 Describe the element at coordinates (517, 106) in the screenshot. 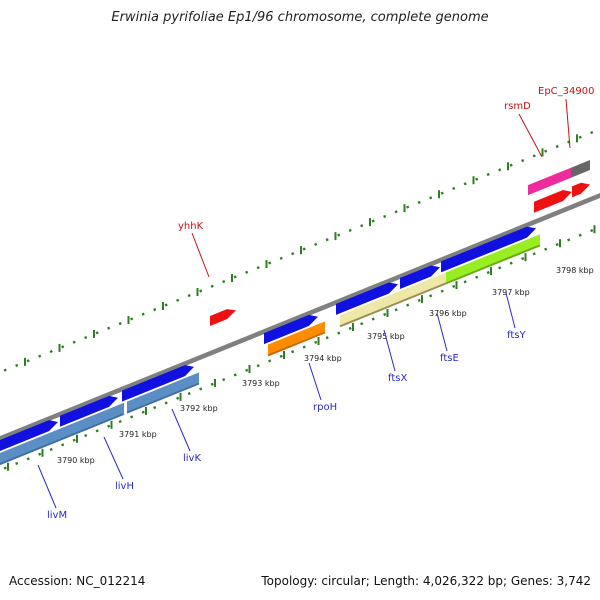

I see `gene-label-rsmD: rsmD` at that location.